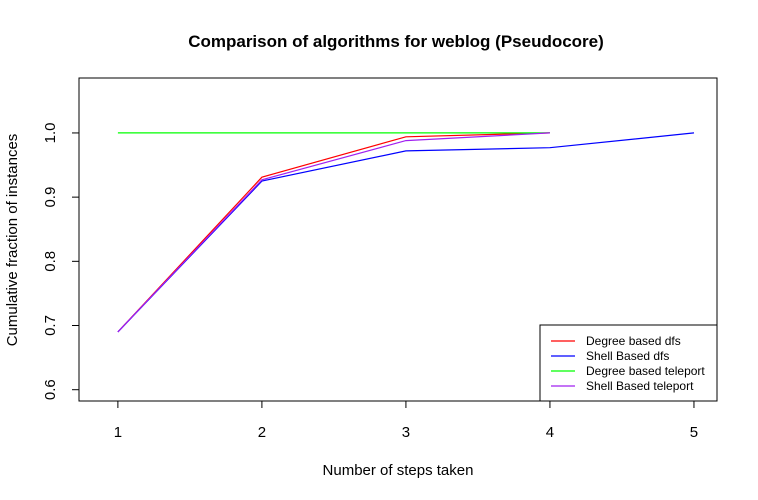 This screenshot has height=500, width=758. I want to click on x-tick-label: 2, so click(262, 432).